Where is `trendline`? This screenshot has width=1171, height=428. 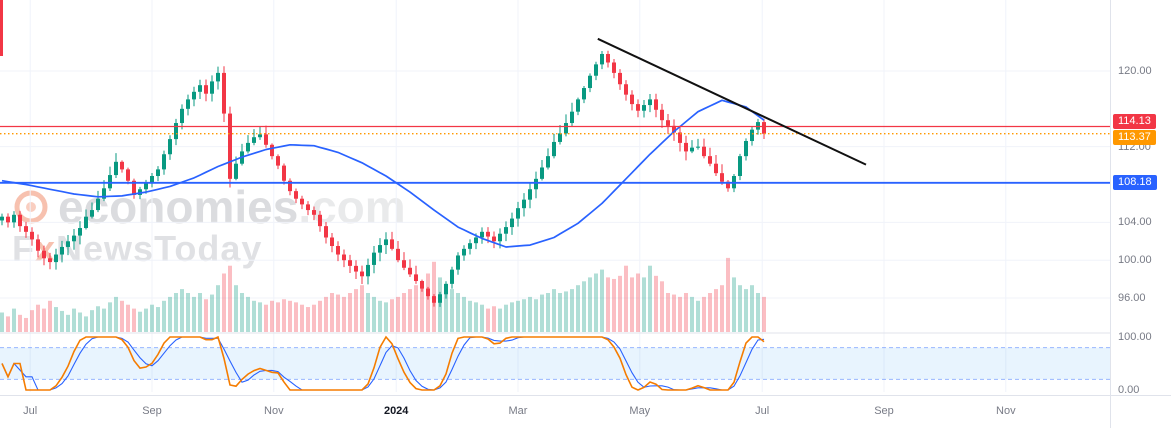 trendline is located at coordinates (732, 101).